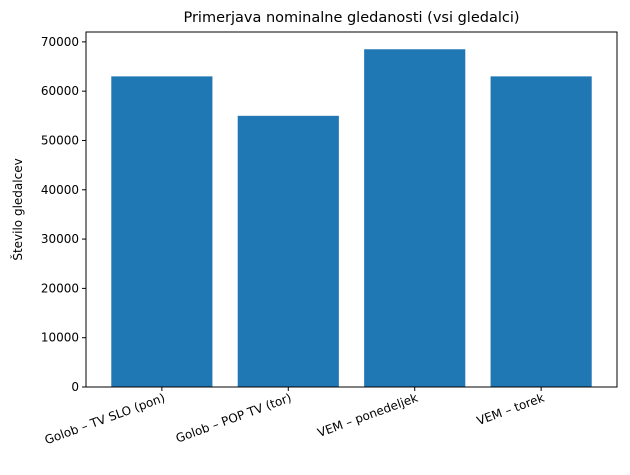  Describe the element at coordinates (60, 338) in the screenshot. I see `y-tick-label: 10000` at that location.